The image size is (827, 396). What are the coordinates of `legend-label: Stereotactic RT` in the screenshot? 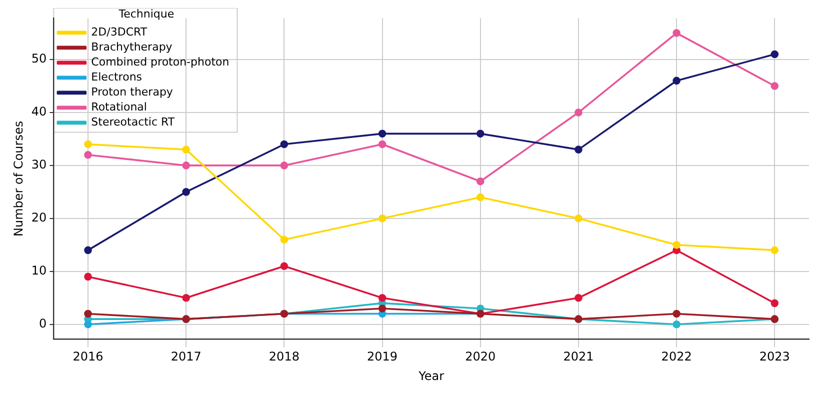 It's located at (133, 122).